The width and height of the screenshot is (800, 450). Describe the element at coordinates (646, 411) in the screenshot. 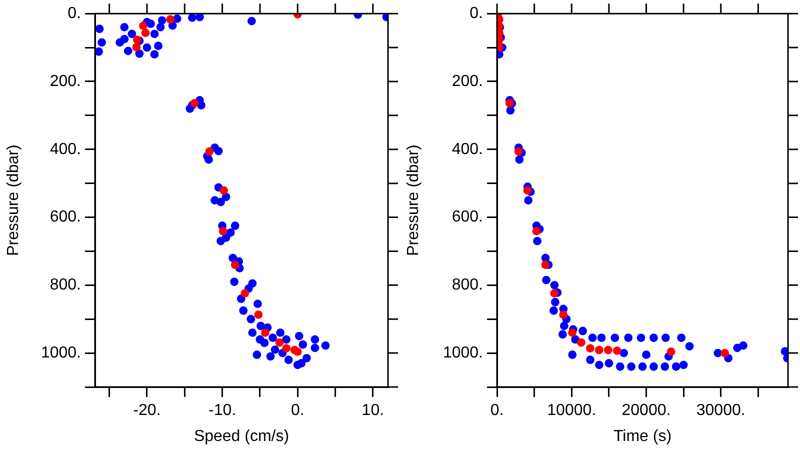

I see `x-tick-label: 20000.` at that location.